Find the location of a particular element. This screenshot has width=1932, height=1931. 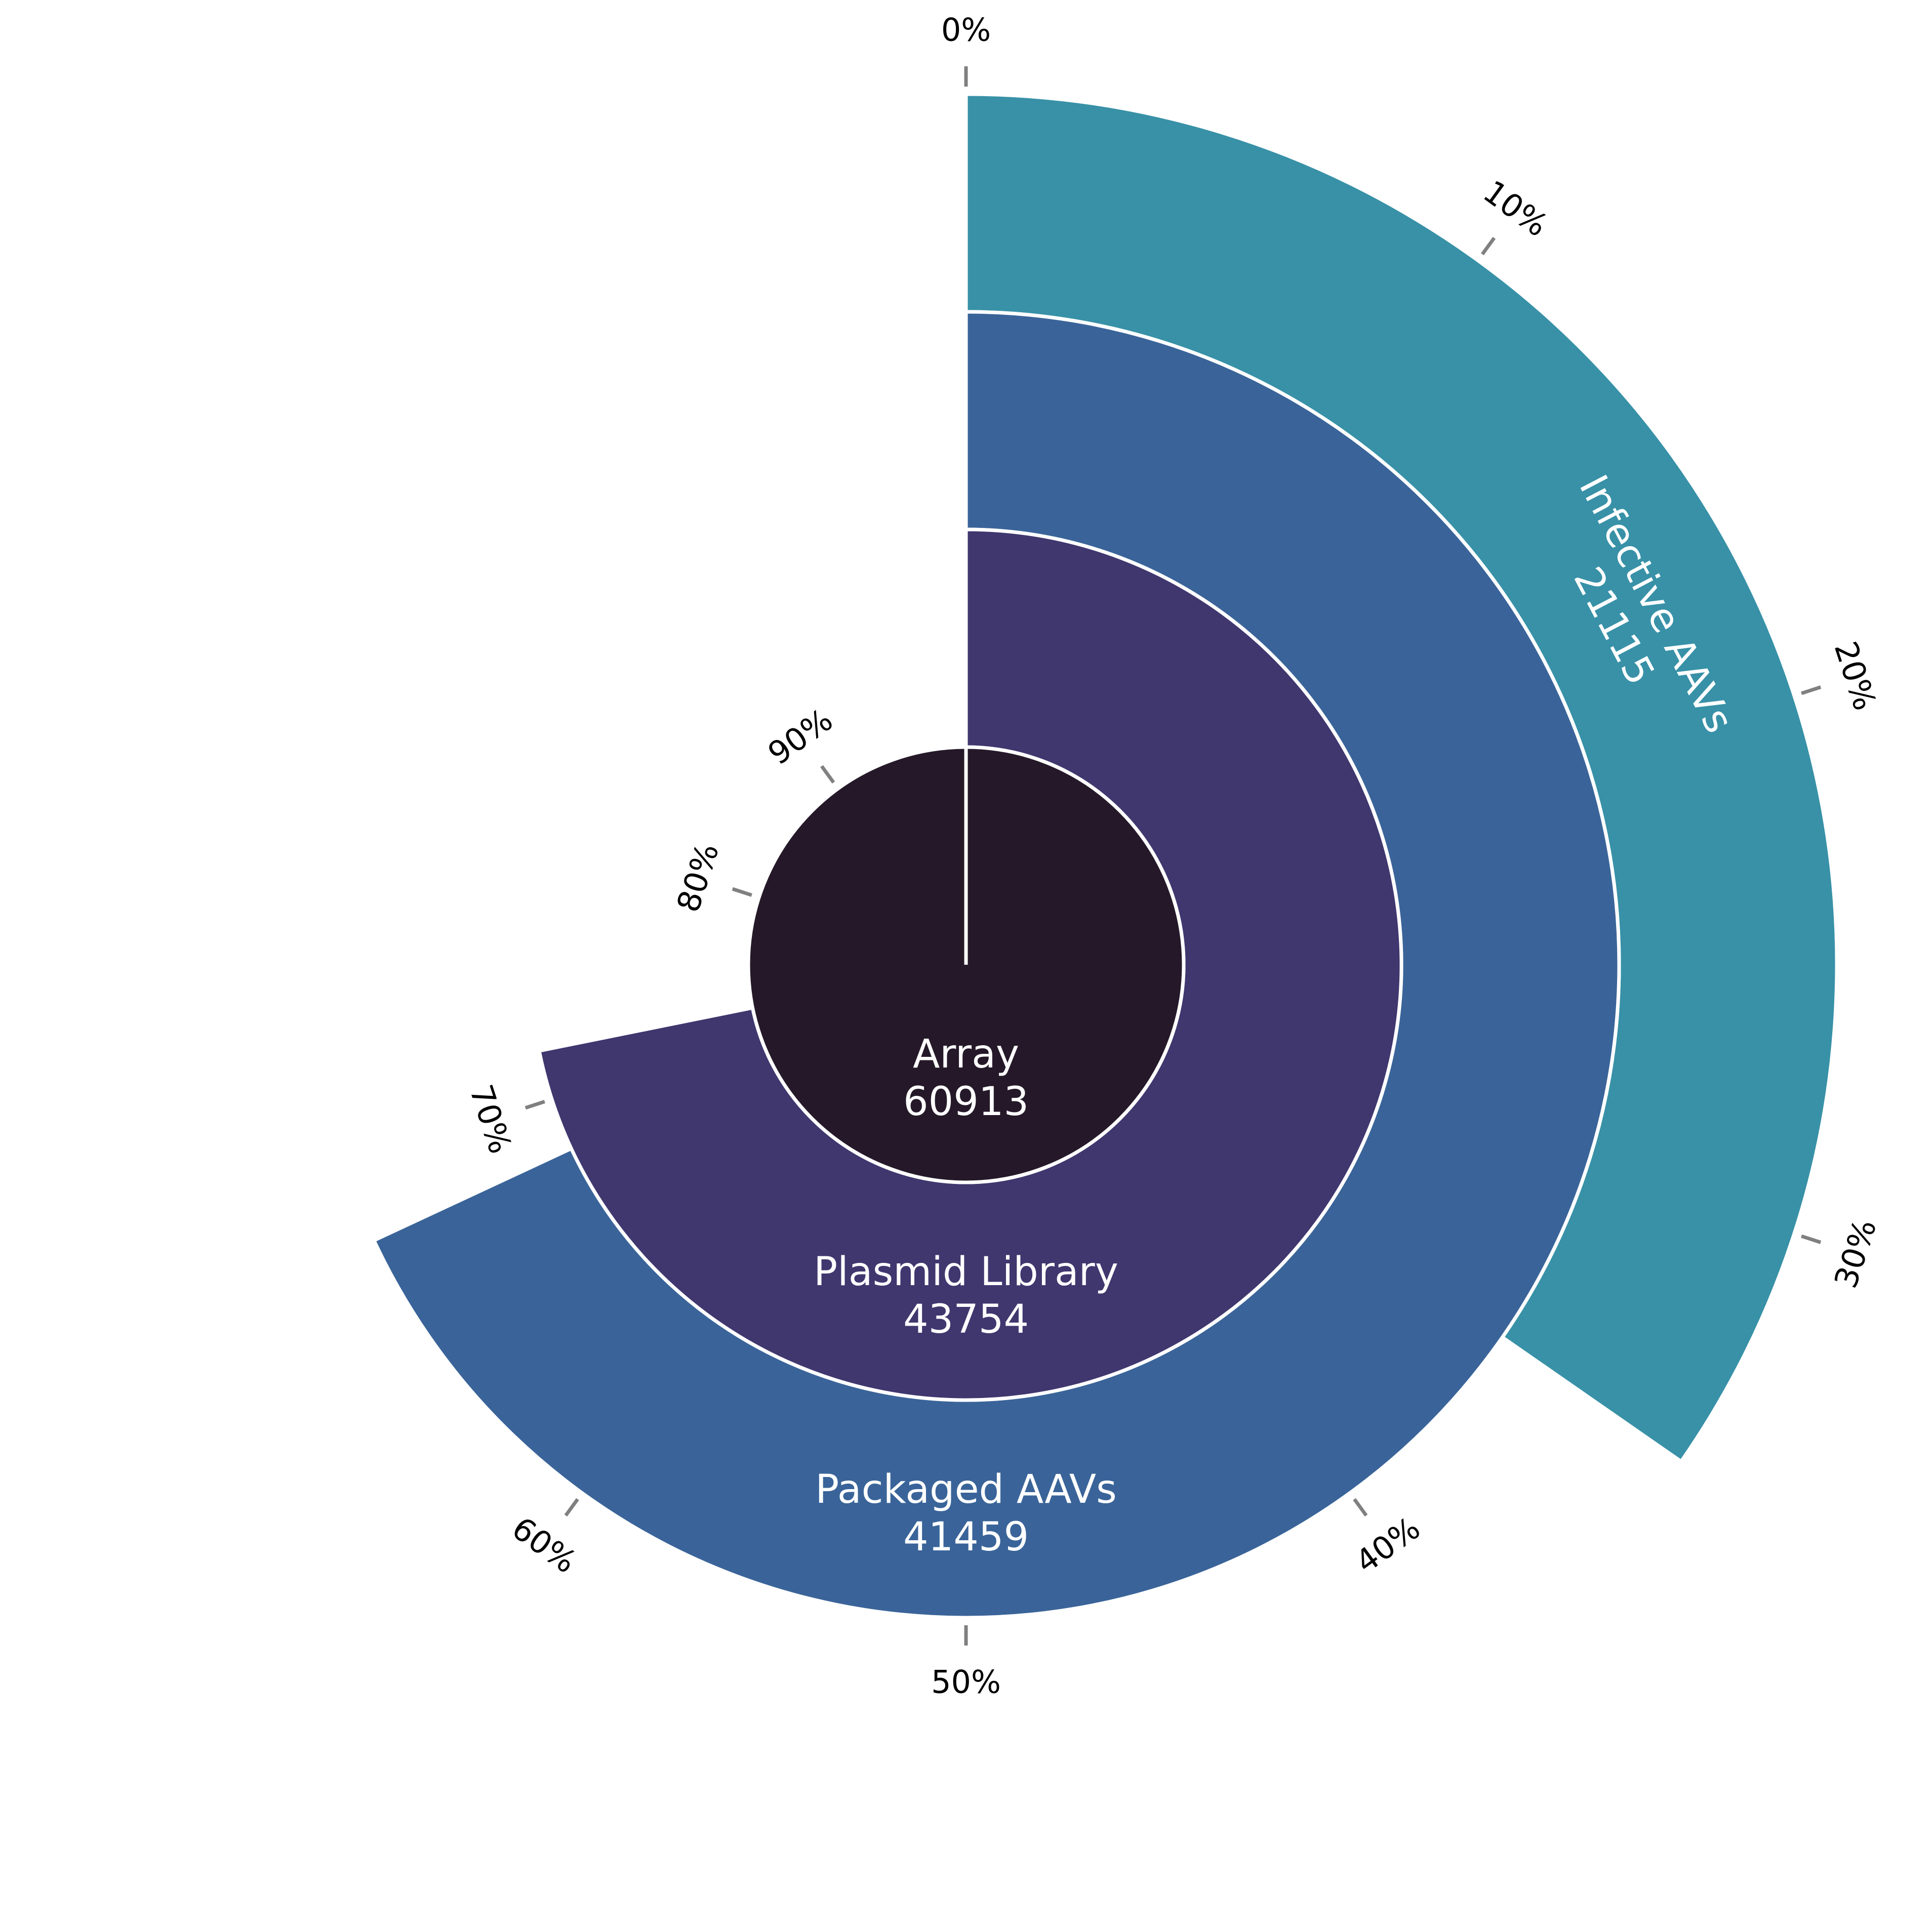

series-name-array: Array is located at coordinates (966, 1054).